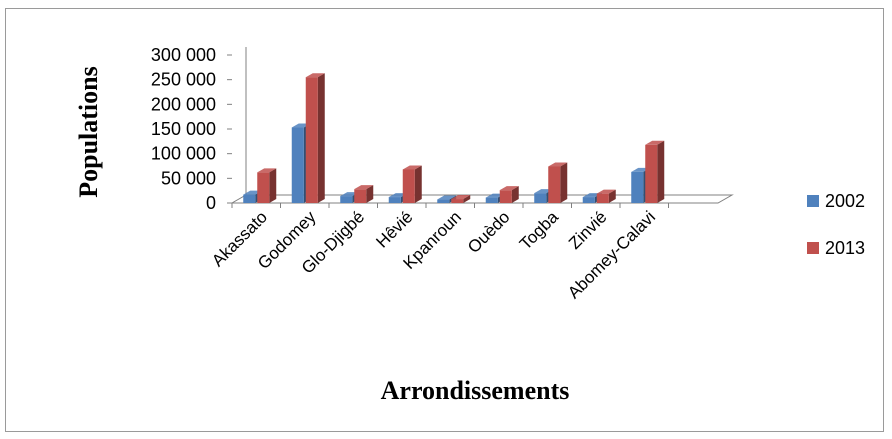 This screenshot has height=439, width=892. I want to click on legend-label-2013: 2013, so click(845, 248).